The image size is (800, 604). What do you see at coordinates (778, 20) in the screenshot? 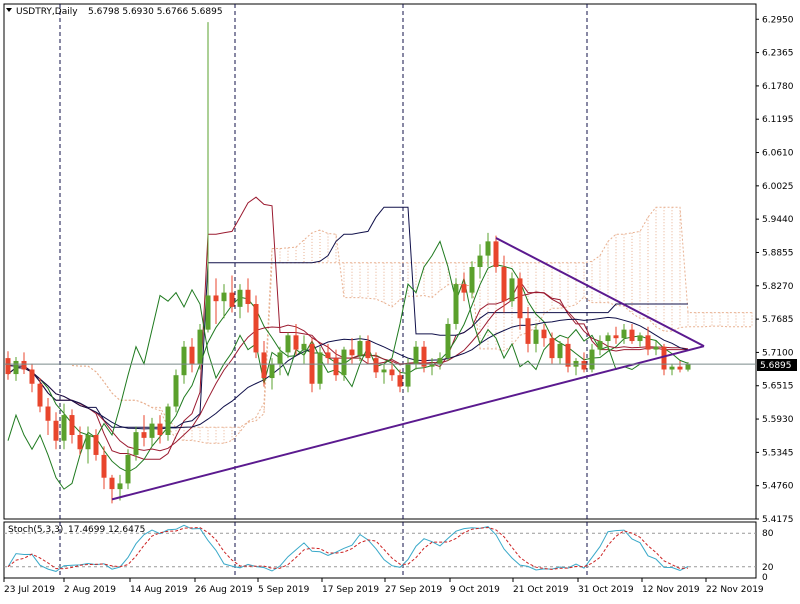
I see `y-tick-label-0: 6.2950` at bounding box center [778, 20].